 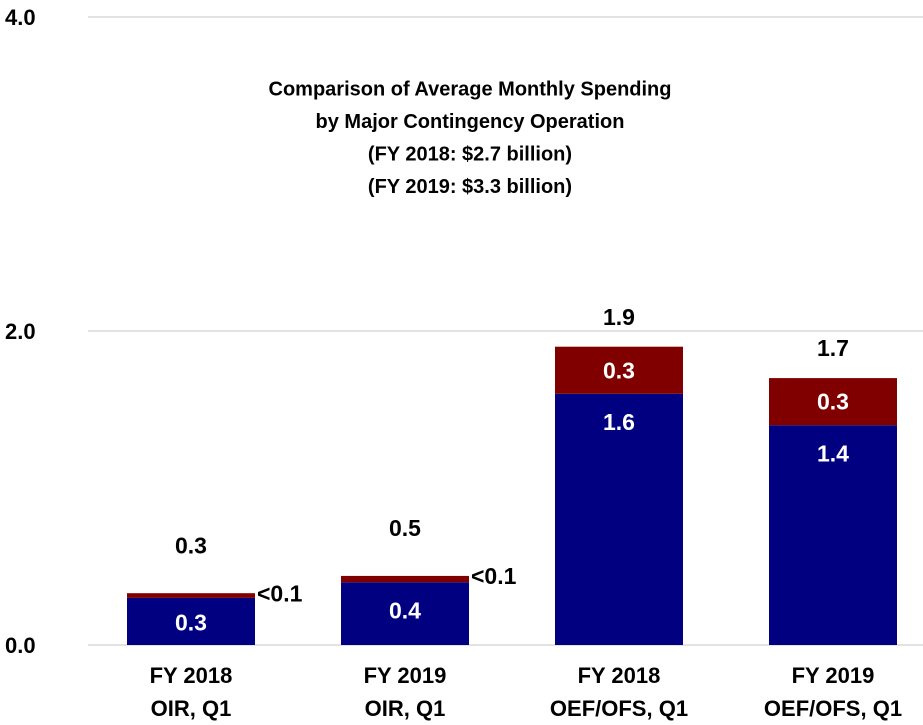 What do you see at coordinates (619, 317) in the screenshot?
I see `total-label: 1.9` at bounding box center [619, 317].